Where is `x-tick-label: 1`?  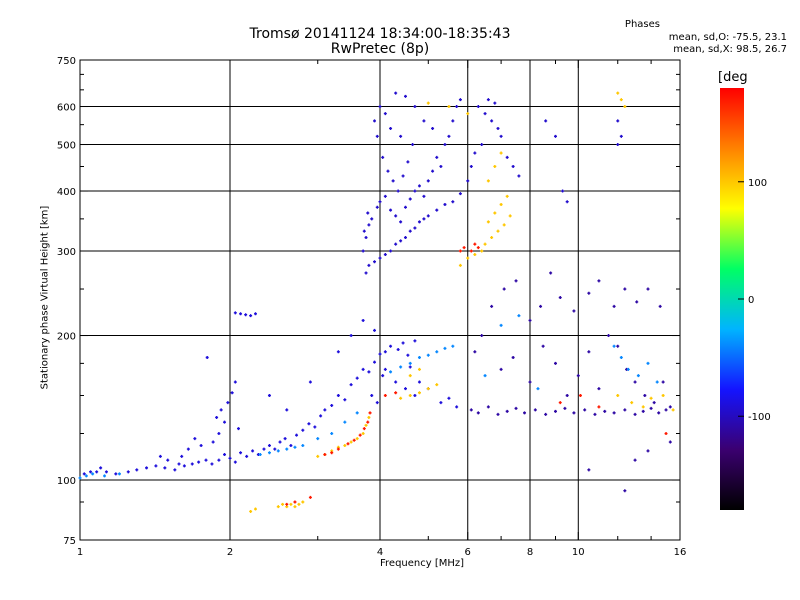
x-tick-label: 1 is located at coordinates (80, 552).